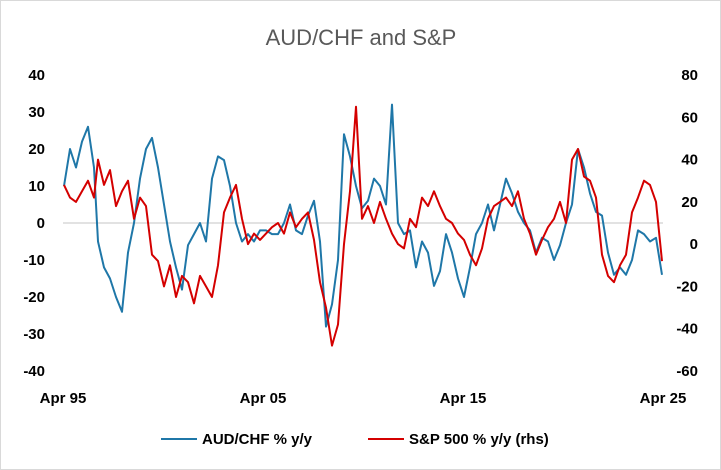  Describe the element at coordinates (36, 112) in the screenshot. I see `left-tick-label: 30` at that location.